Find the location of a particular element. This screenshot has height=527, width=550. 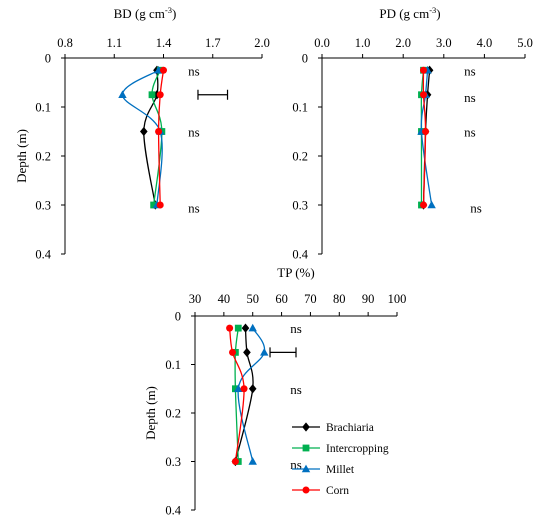

x-tick-label-30: 30 is located at coordinates (195, 299).